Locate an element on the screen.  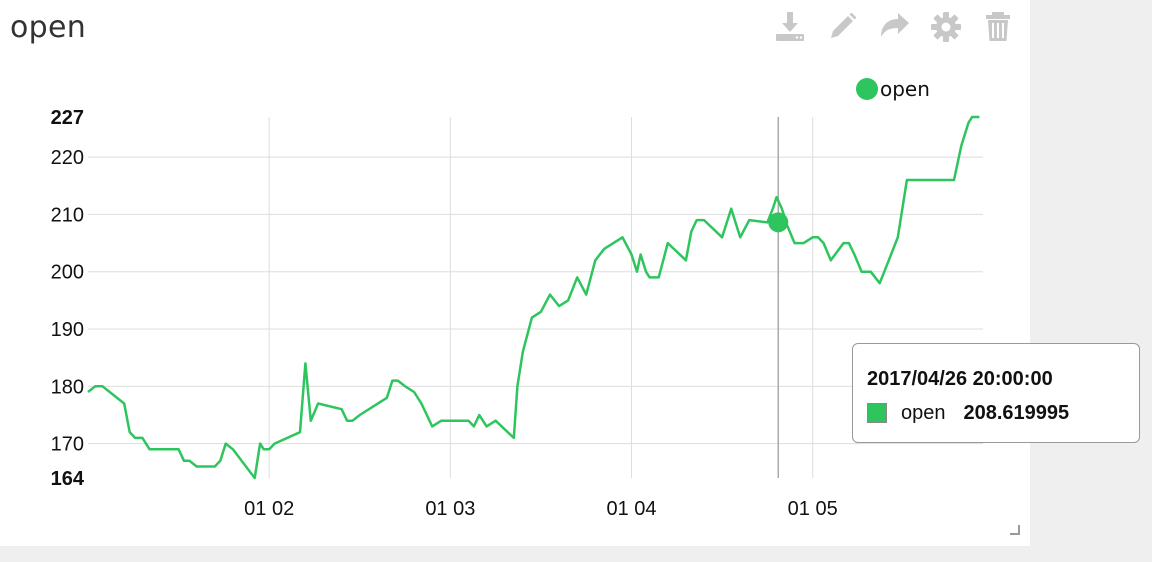
tooltip-series: open is located at coordinates (923, 413).